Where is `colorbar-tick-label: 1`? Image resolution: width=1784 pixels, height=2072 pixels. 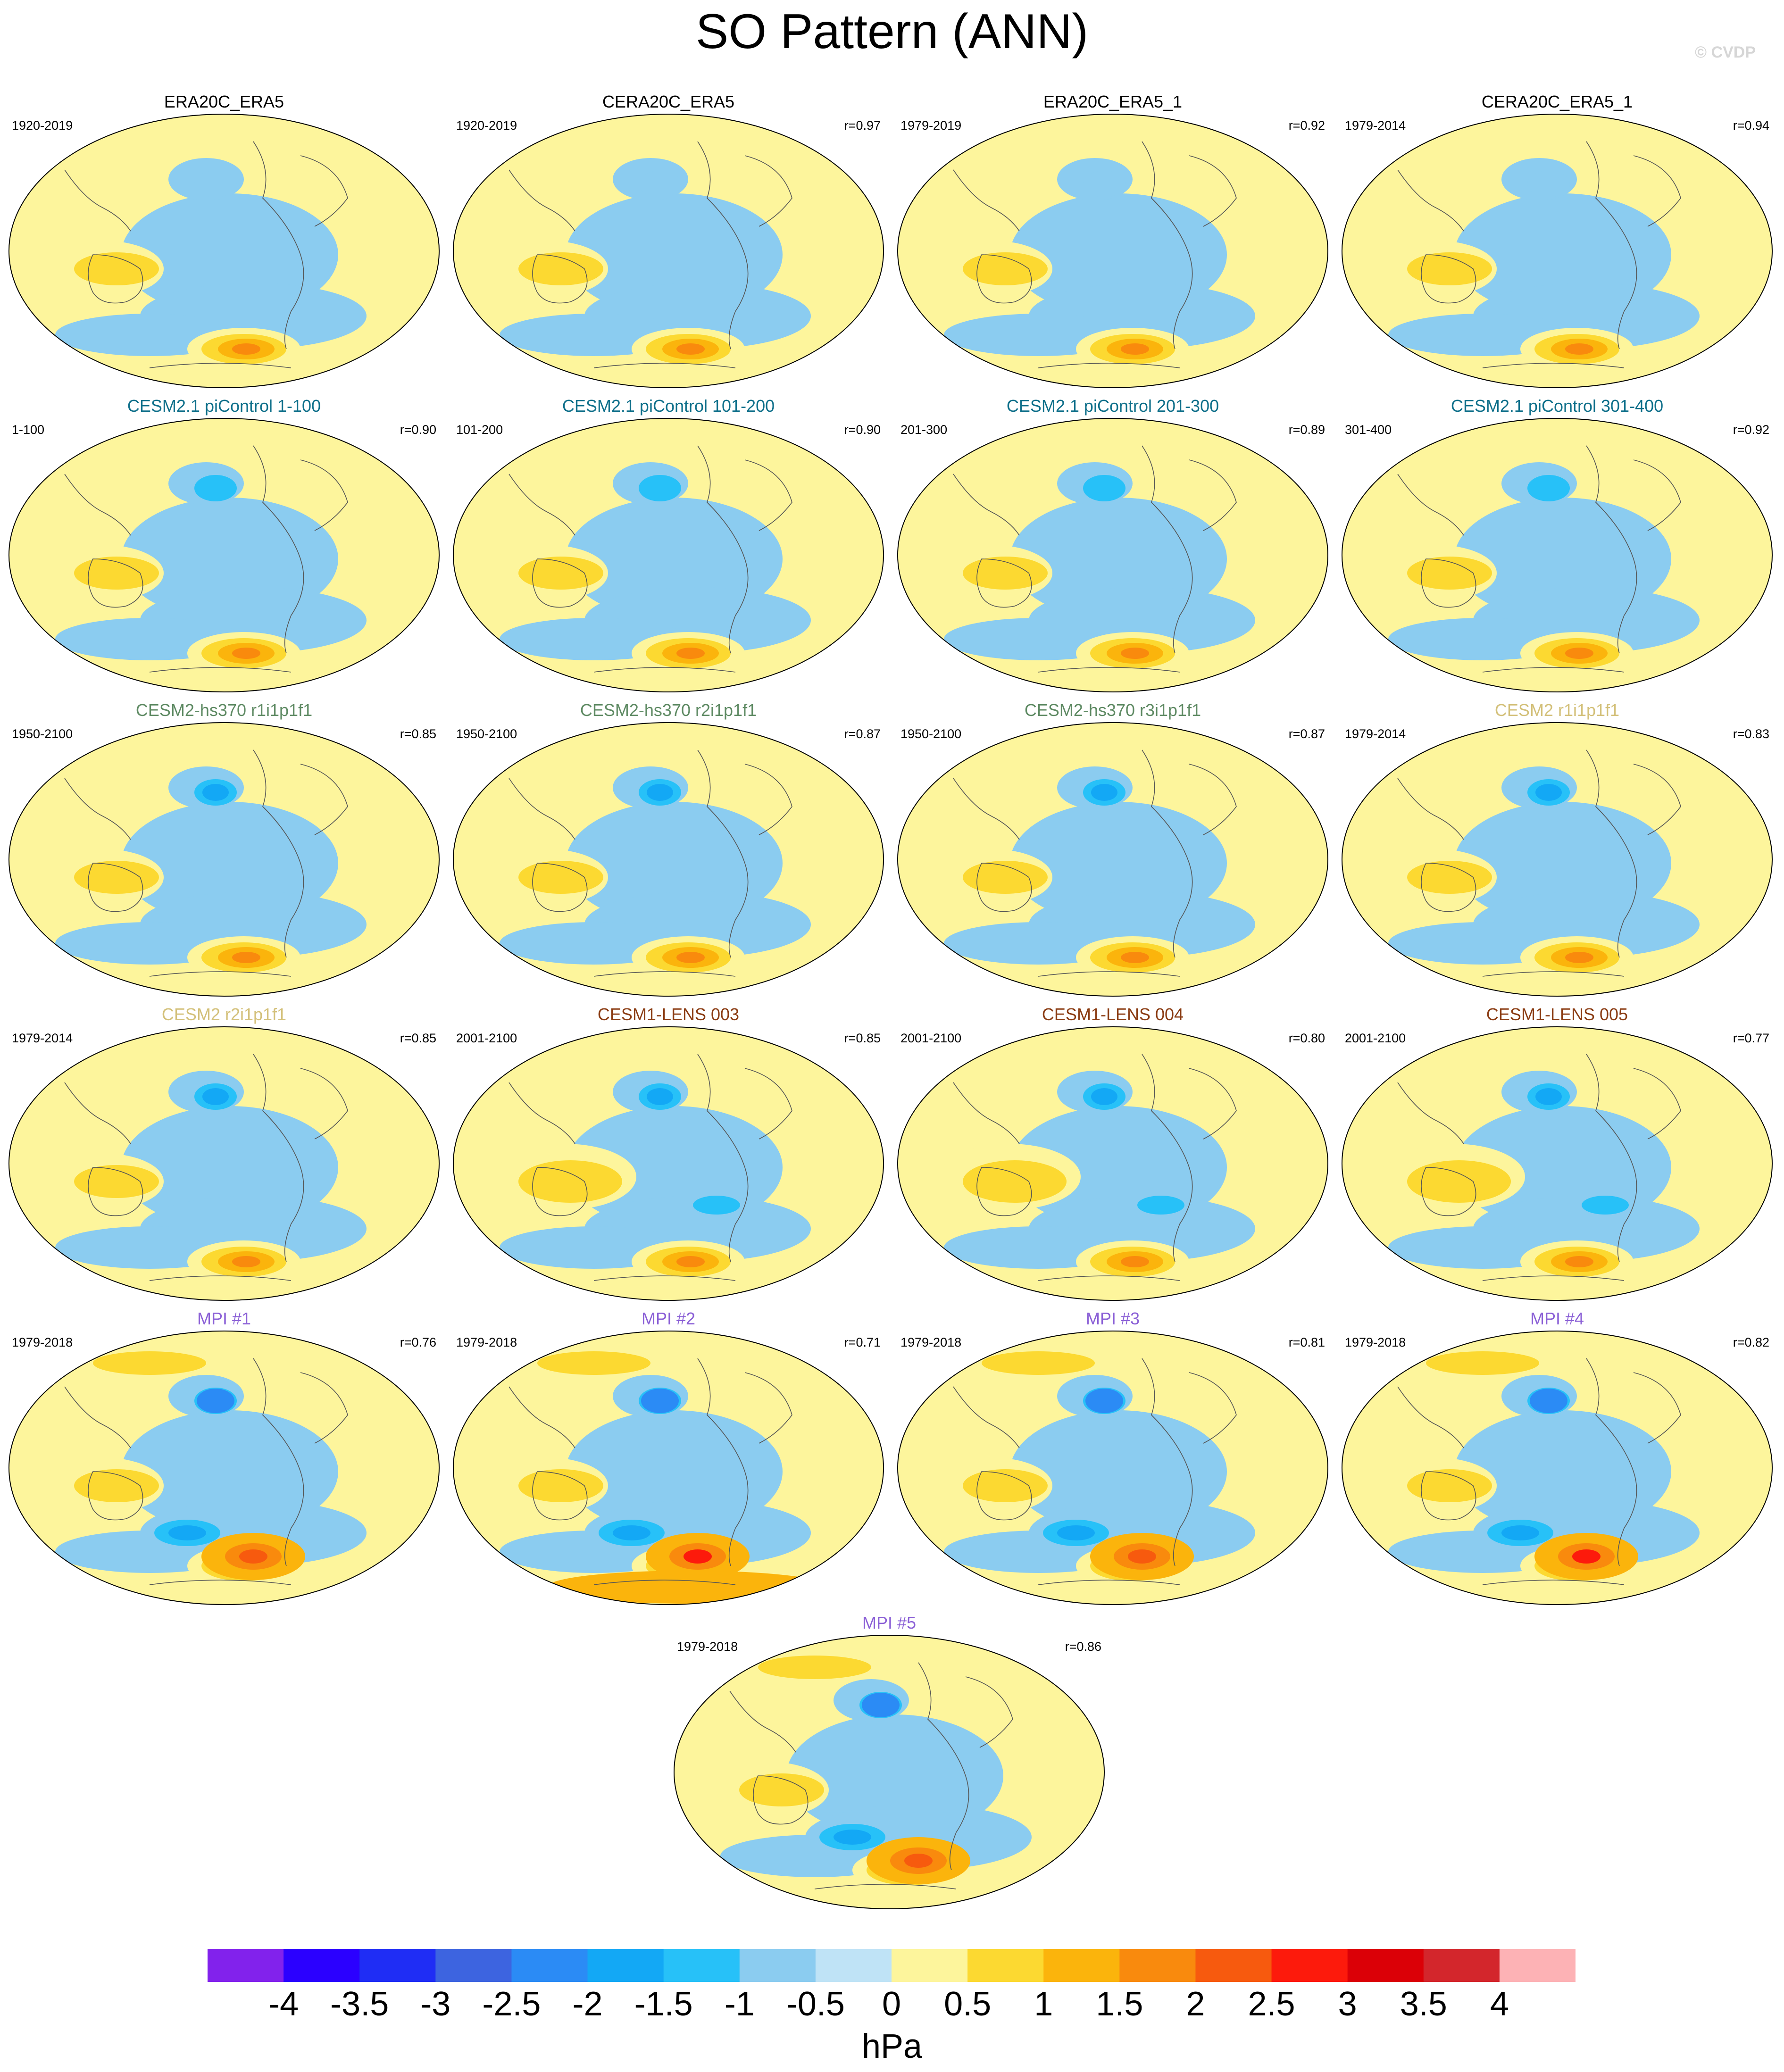 colorbar-tick-label: 1 is located at coordinates (1043, 2004).